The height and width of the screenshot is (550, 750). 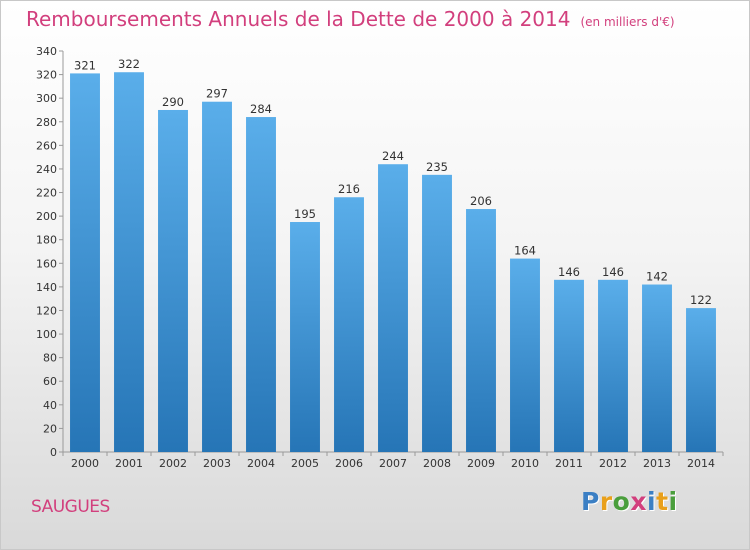 I want to click on logo-letter: r, so click(x=606, y=501).